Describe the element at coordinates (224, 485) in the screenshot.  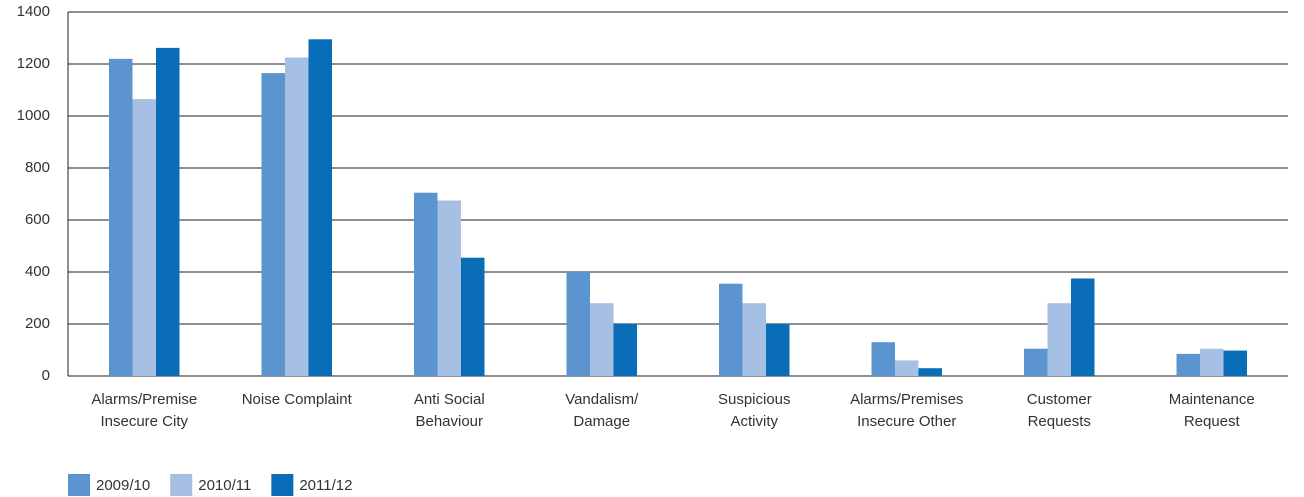
I see `legend-label: 2010/11` at that location.